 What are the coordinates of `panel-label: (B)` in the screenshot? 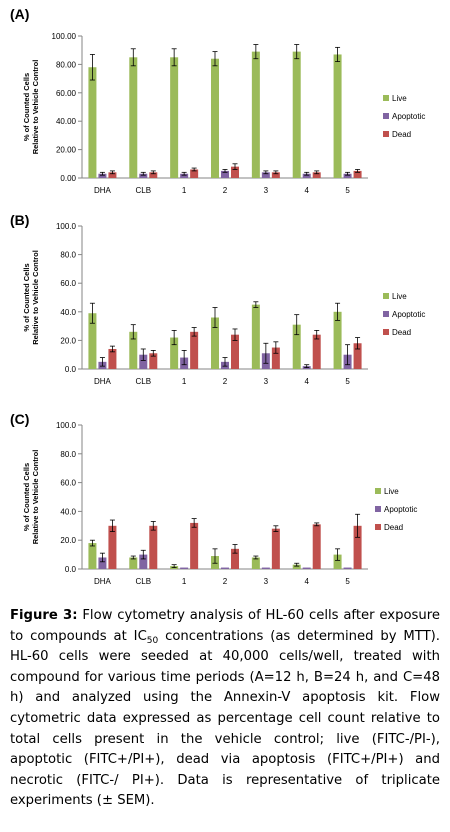 It's located at (20, 220).